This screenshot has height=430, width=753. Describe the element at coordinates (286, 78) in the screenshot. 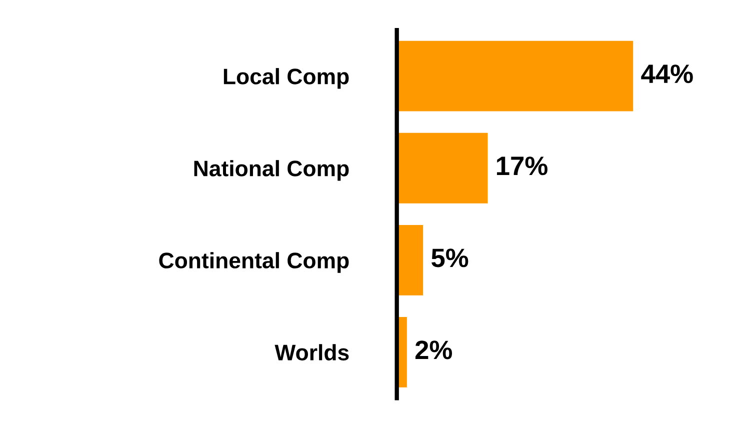

I see `y-tick-label: Local Comp` at that location.